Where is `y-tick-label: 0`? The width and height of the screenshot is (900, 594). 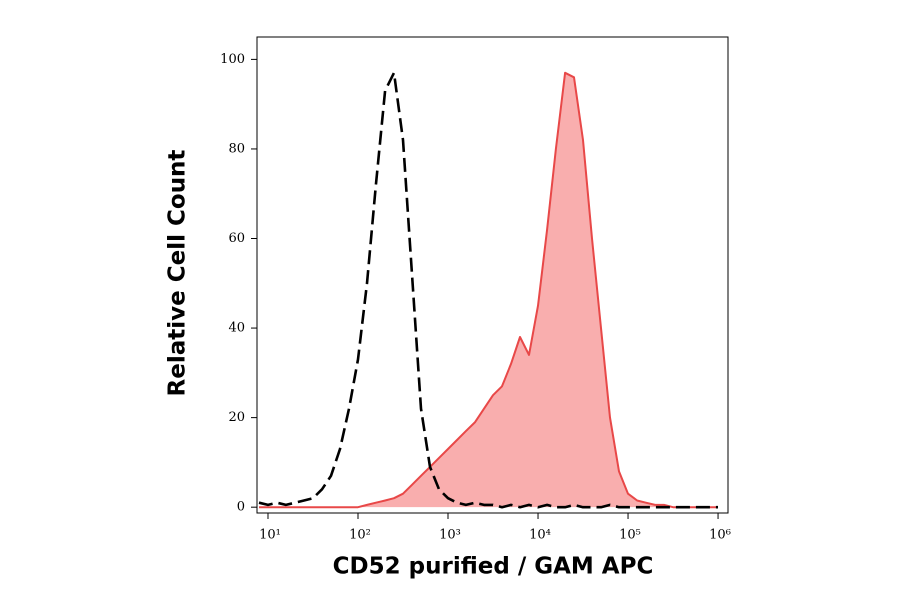
y-tick-label: 0 is located at coordinates (241, 507).